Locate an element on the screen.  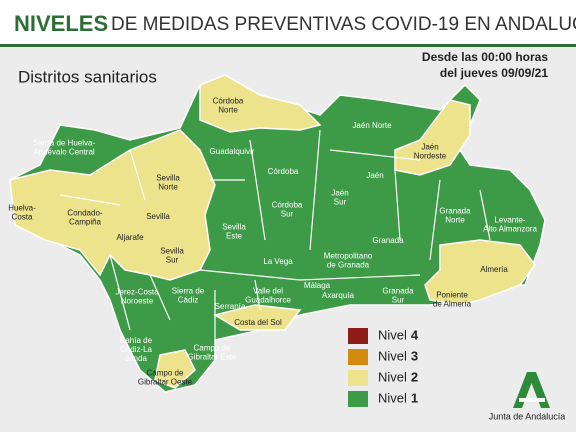
logo-mark is located at coordinates (531, 390).